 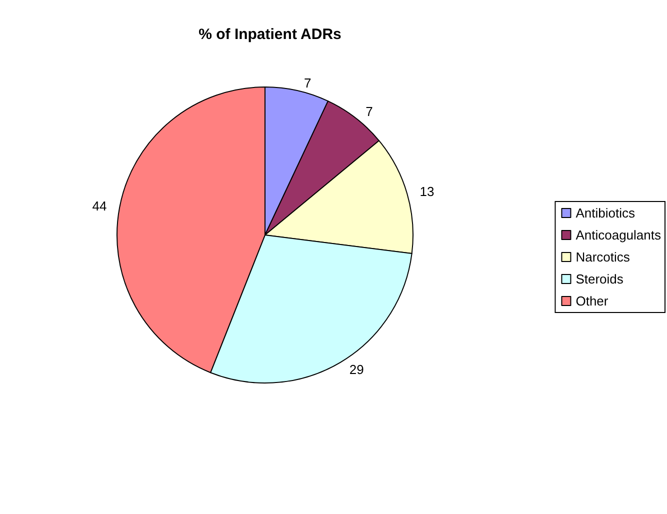 What do you see at coordinates (356, 369) in the screenshot?
I see `data-label: 29` at bounding box center [356, 369].